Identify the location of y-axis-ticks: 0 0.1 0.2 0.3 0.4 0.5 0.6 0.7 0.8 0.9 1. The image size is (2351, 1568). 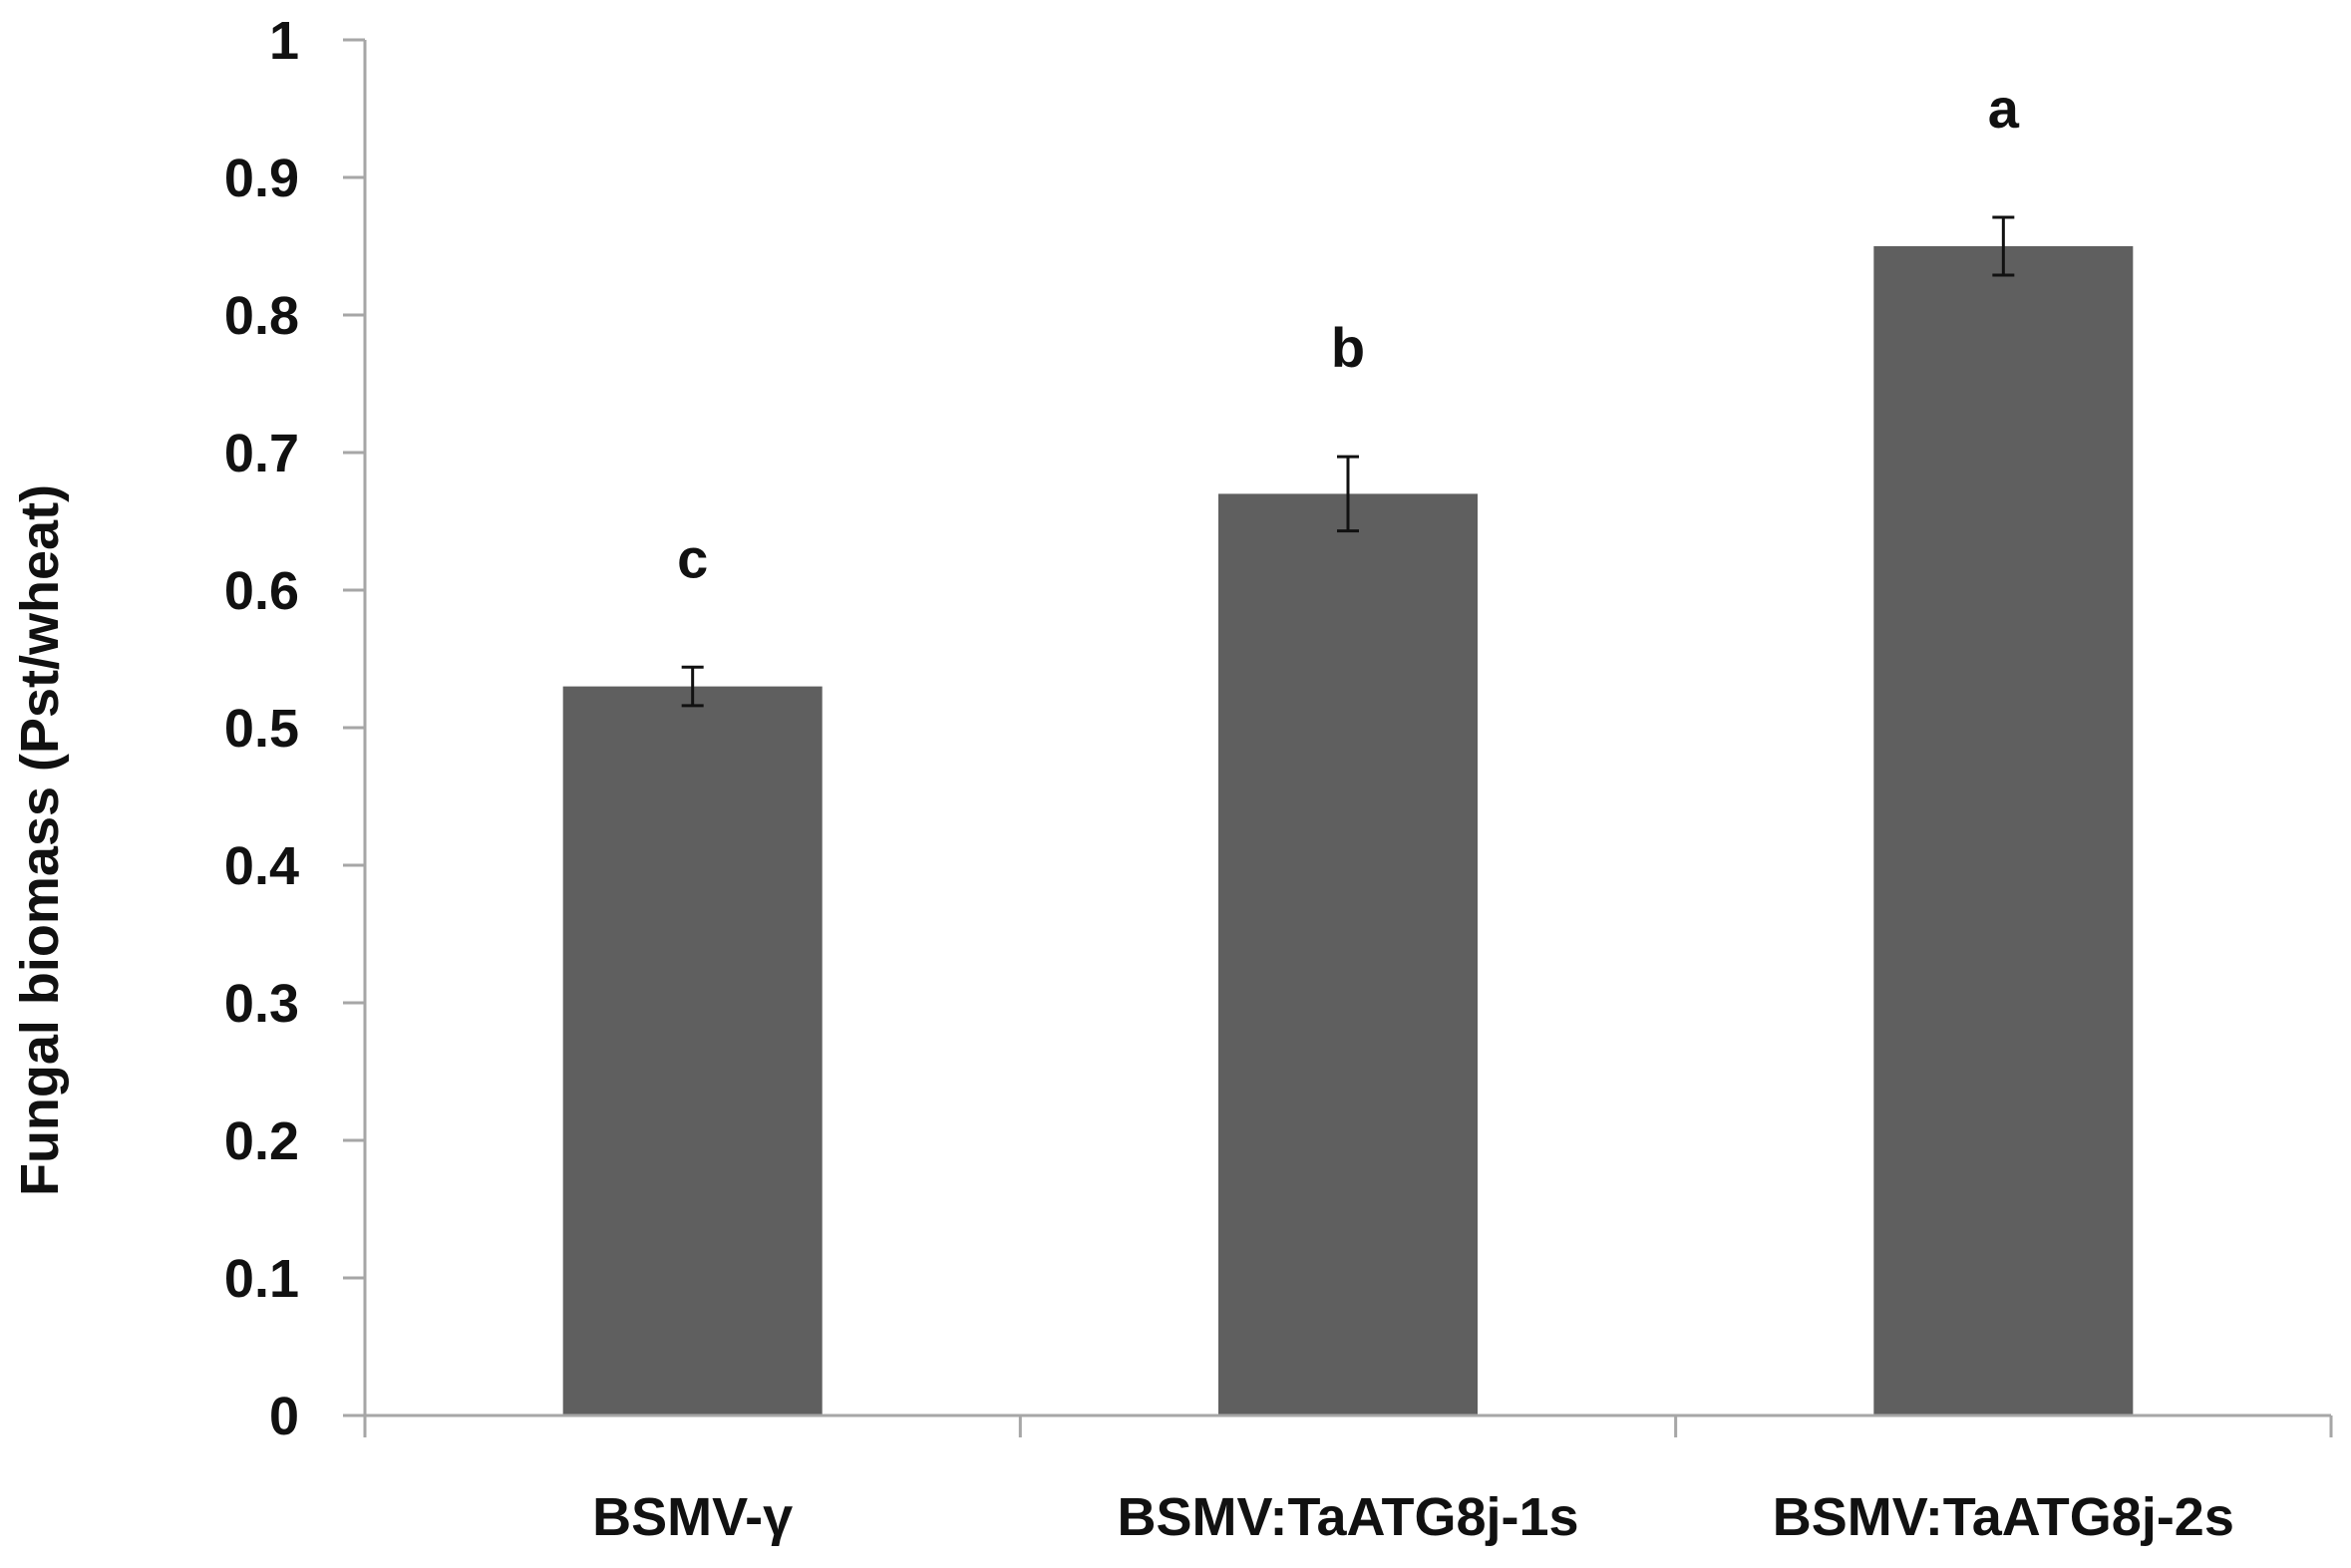
(294, 728).